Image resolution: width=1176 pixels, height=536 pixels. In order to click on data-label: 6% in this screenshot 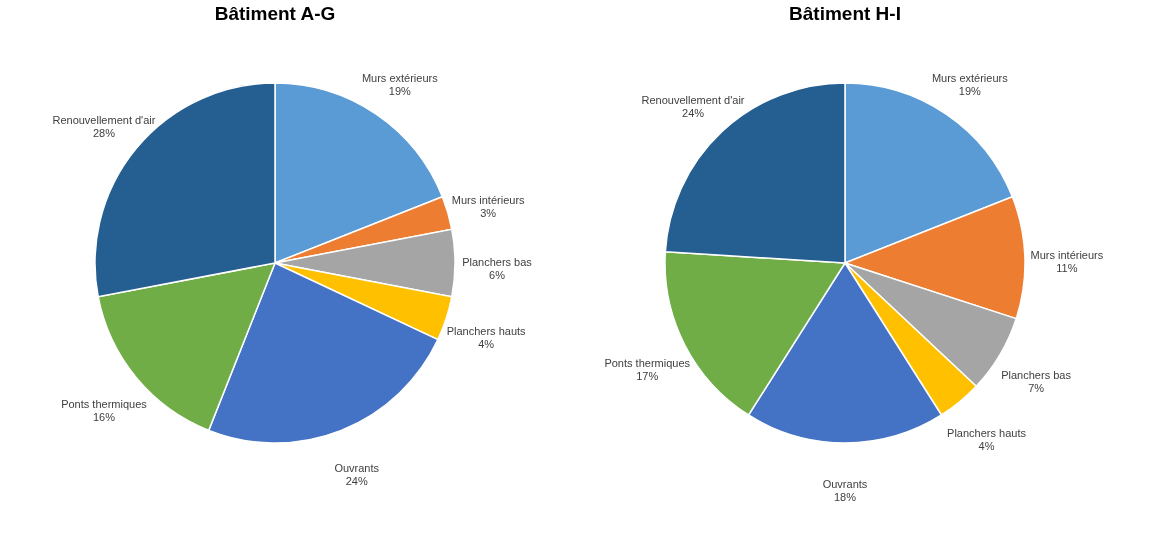, I will do `click(497, 275)`.